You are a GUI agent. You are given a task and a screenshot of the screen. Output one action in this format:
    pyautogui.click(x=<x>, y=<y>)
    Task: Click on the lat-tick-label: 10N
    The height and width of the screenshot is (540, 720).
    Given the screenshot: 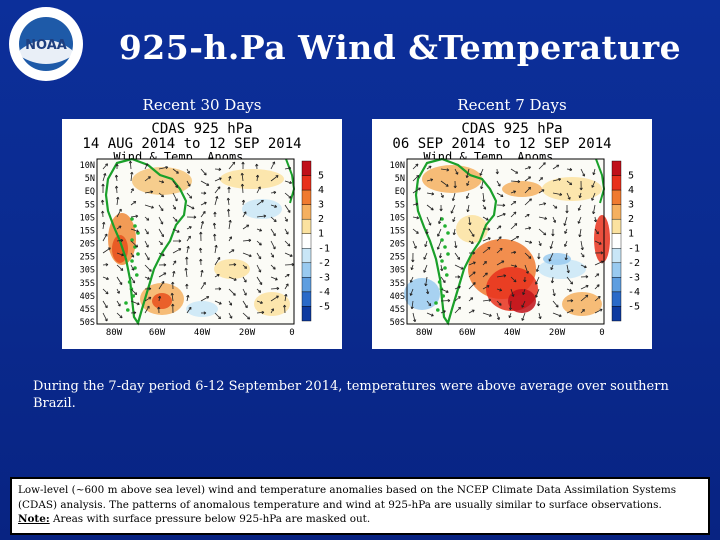 What is the action you would take?
    pyautogui.click(x=397, y=166)
    